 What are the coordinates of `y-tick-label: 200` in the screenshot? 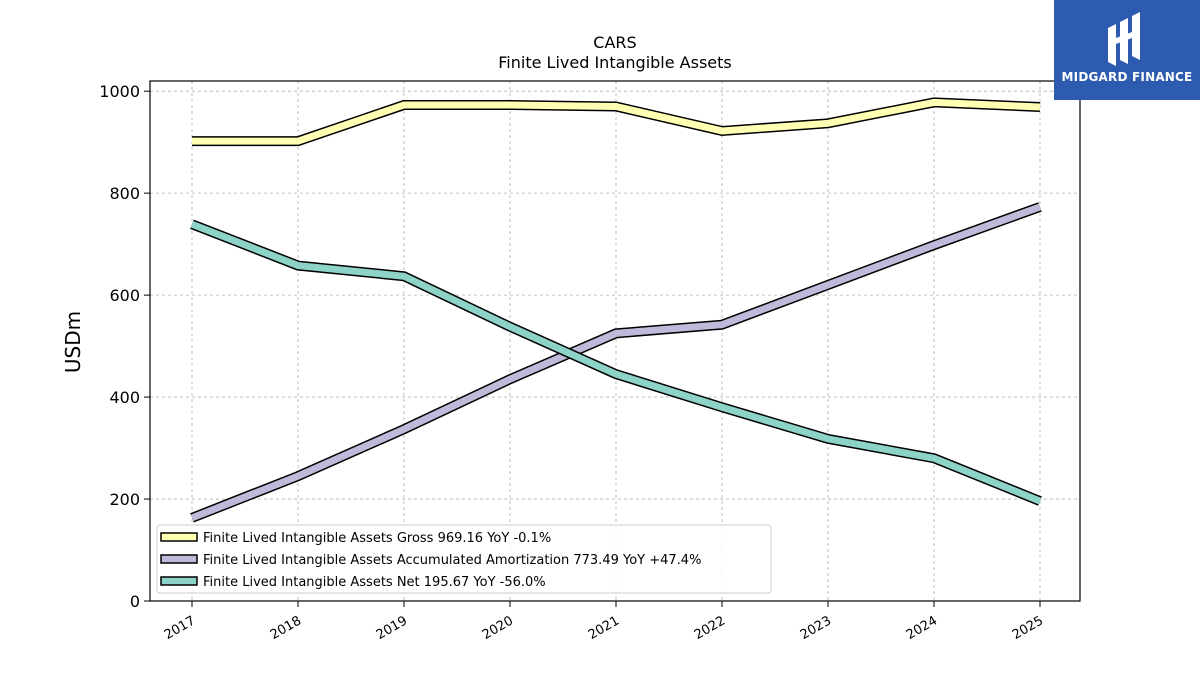 It's located at (124, 499).